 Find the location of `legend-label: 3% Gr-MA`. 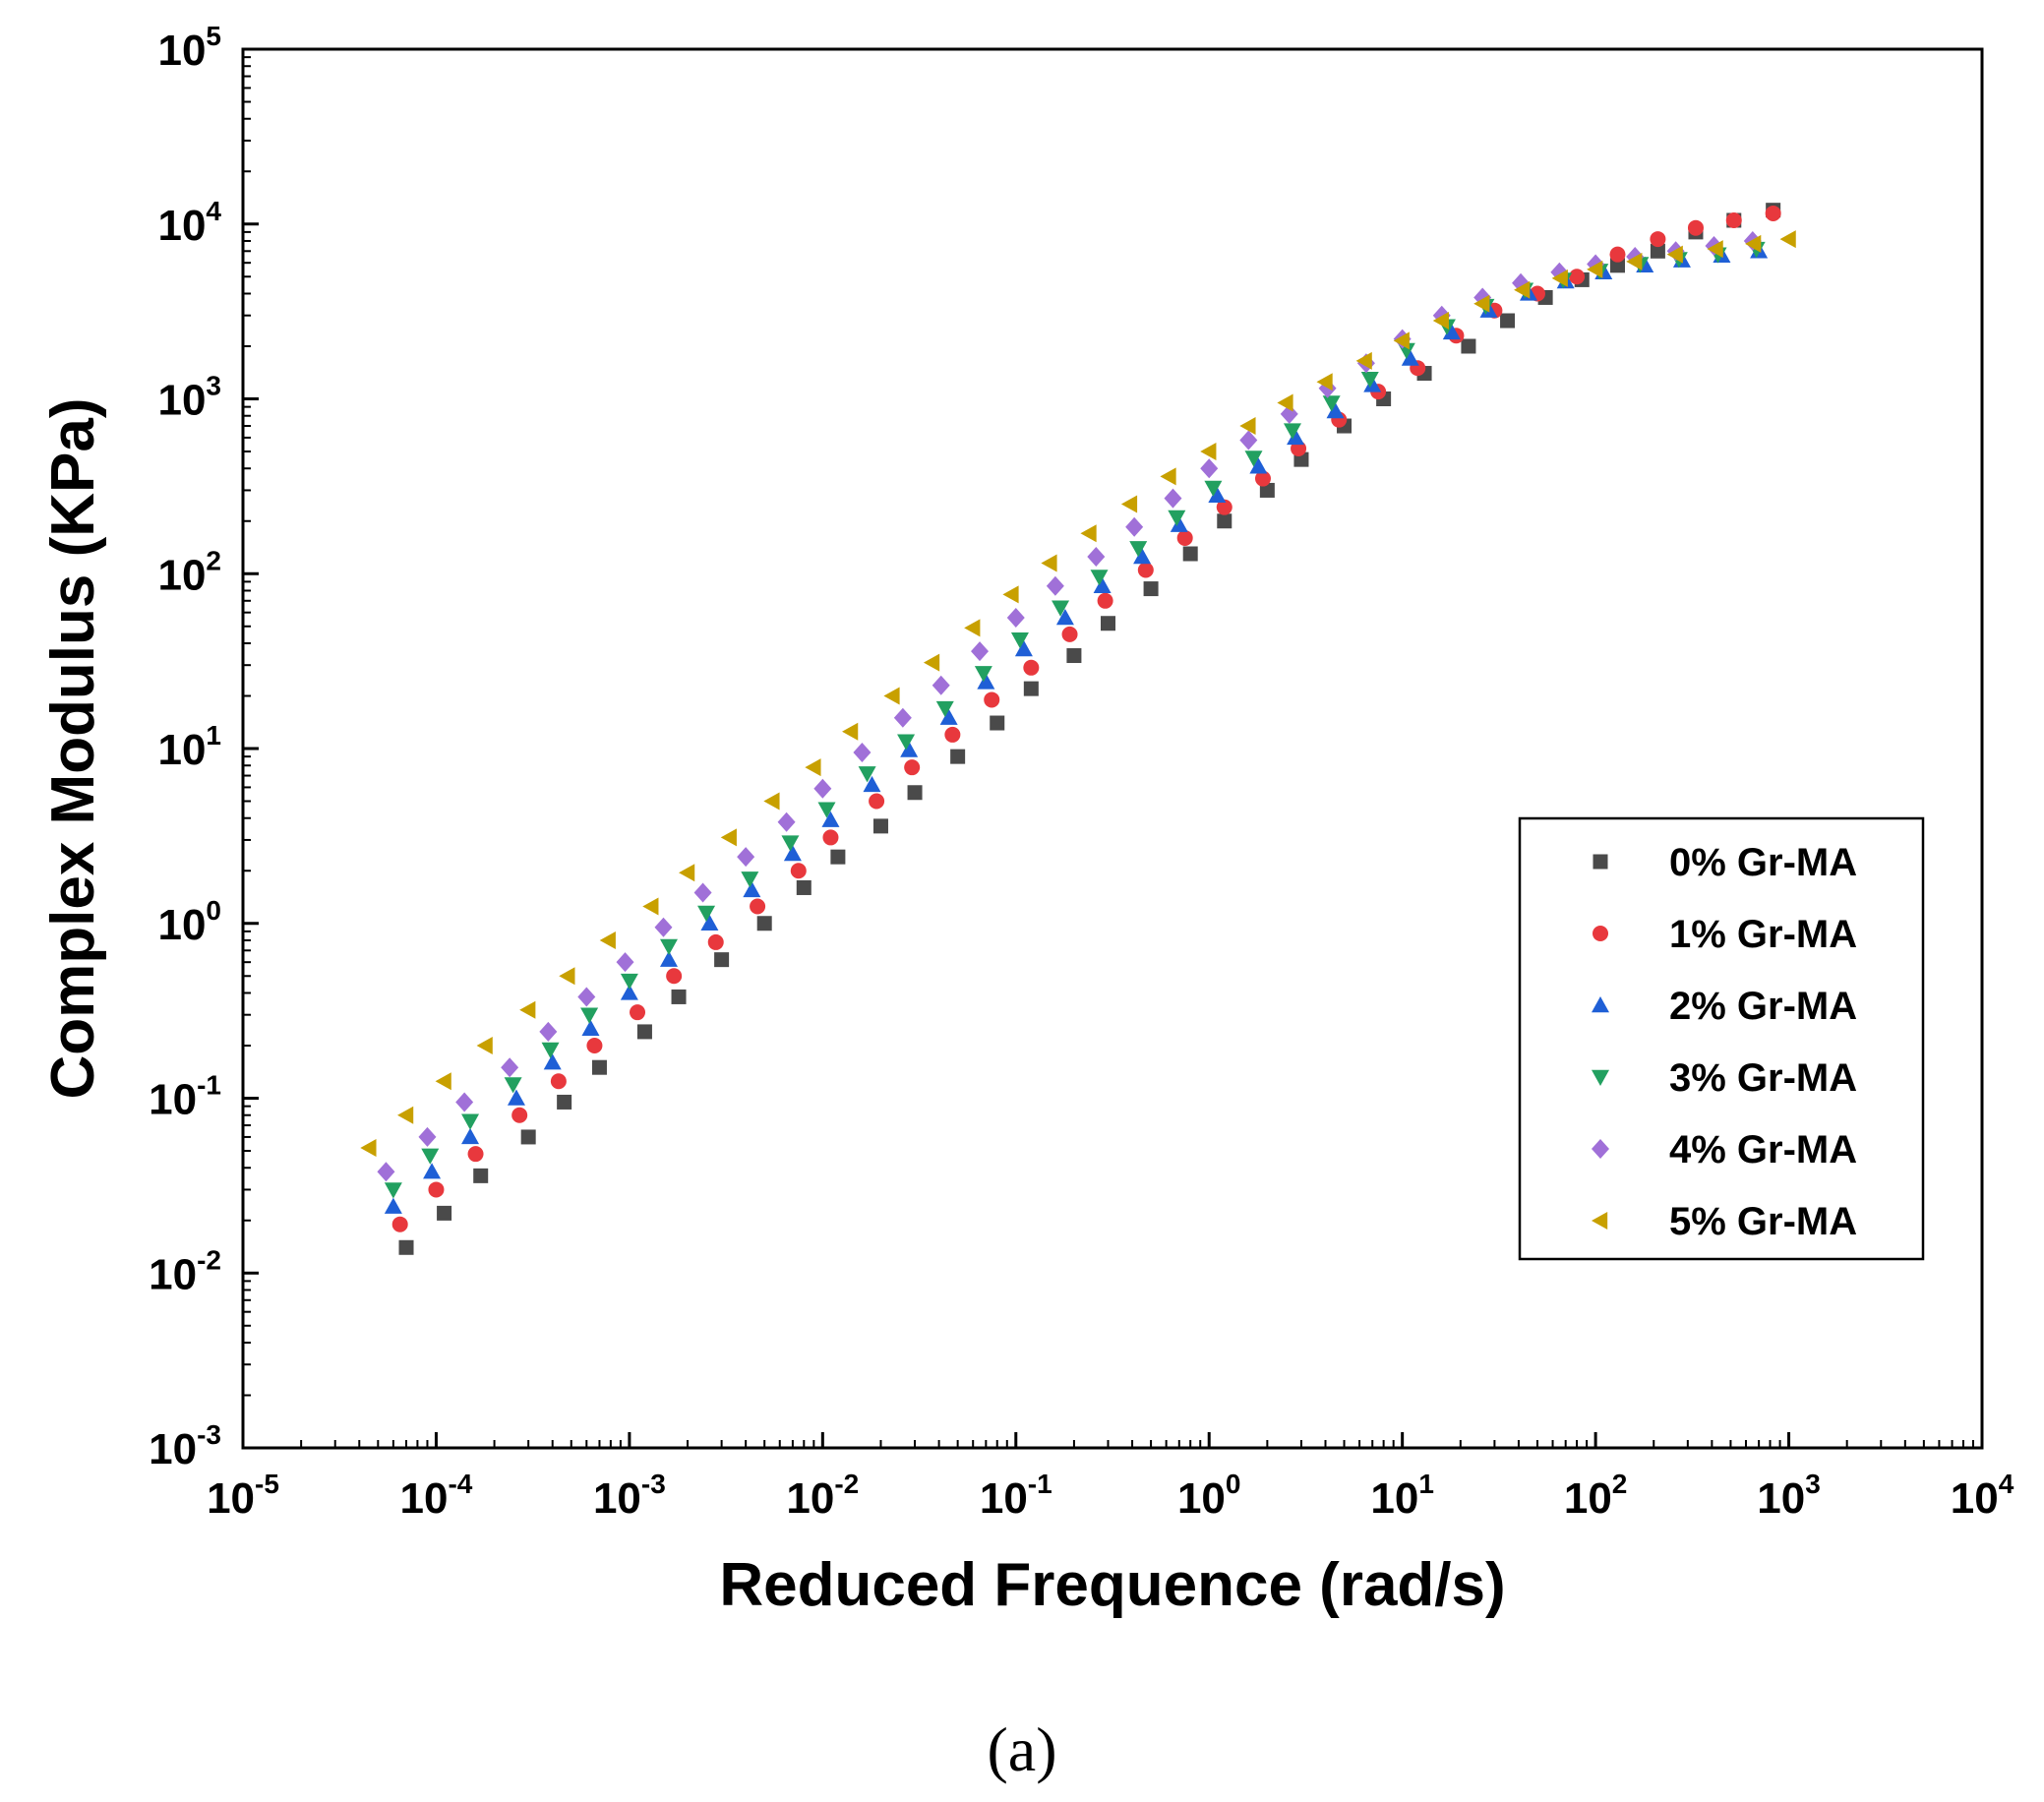

legend-label: 3% Gr-MA is located at coordinates (1763, 1078).